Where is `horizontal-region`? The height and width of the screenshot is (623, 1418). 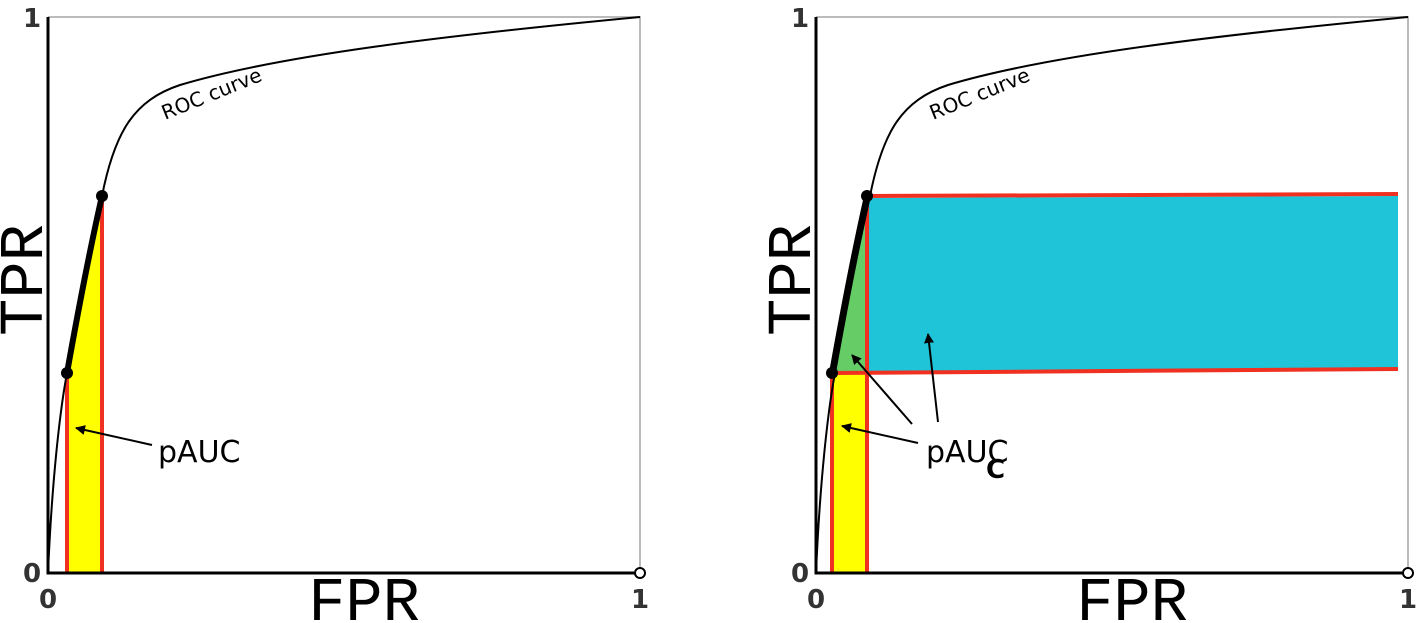 horizontal-region is located at coordinates (1132, 284).